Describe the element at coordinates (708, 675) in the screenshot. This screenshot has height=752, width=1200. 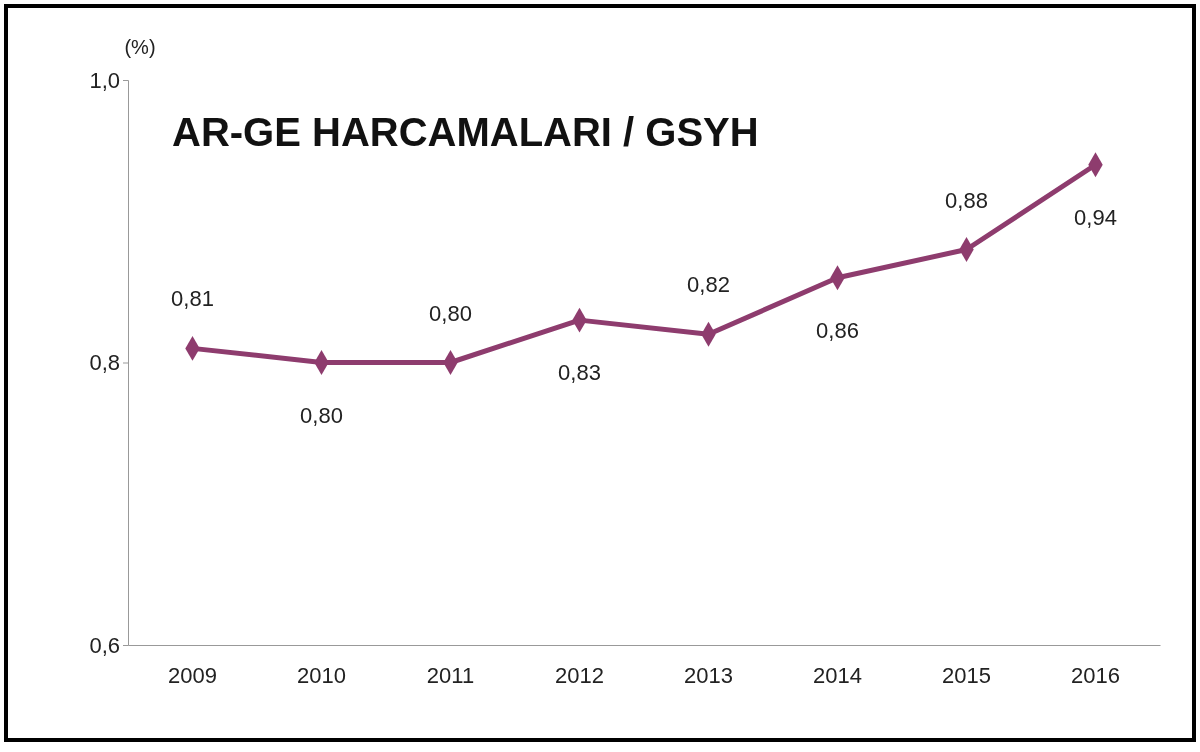
I see `x-tick-label: 2013` at that location.